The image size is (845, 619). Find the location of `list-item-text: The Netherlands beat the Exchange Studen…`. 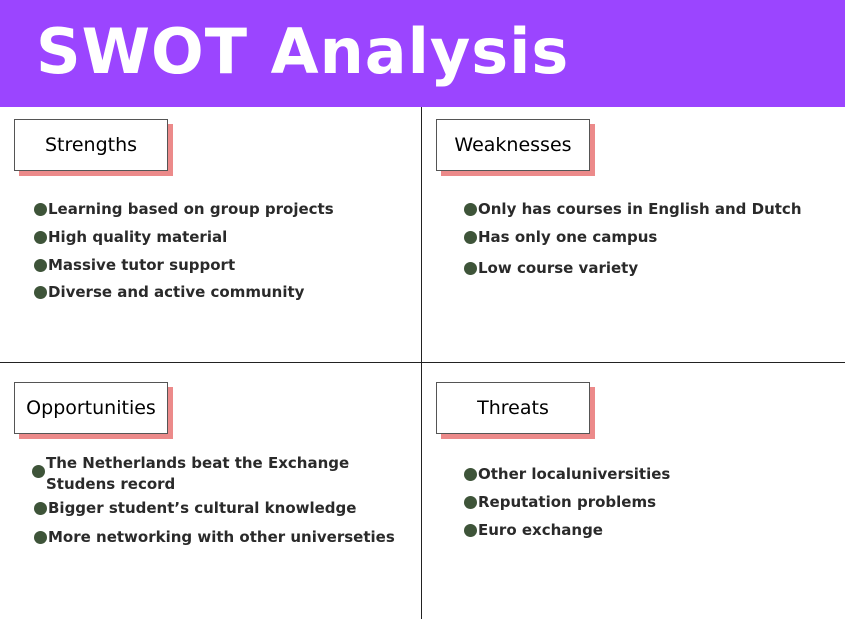

list-item-text: The Netherlands beat the Exchange Studen… is located at coordinates (198, 473).